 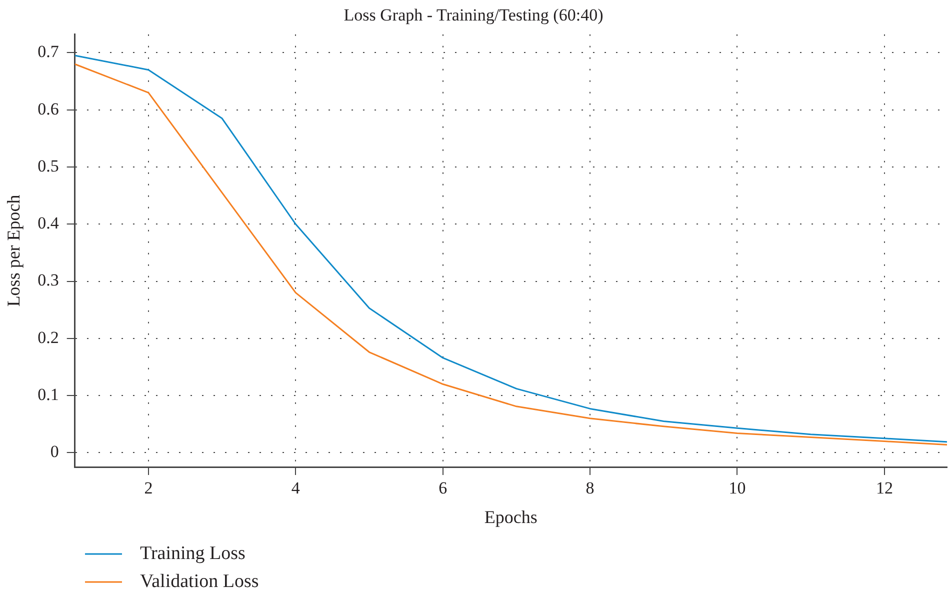 What do you see at coordinates (48, 108) in the screenshot?
I see `y-tick-label: 0.6` at bounding box center [48, 108].